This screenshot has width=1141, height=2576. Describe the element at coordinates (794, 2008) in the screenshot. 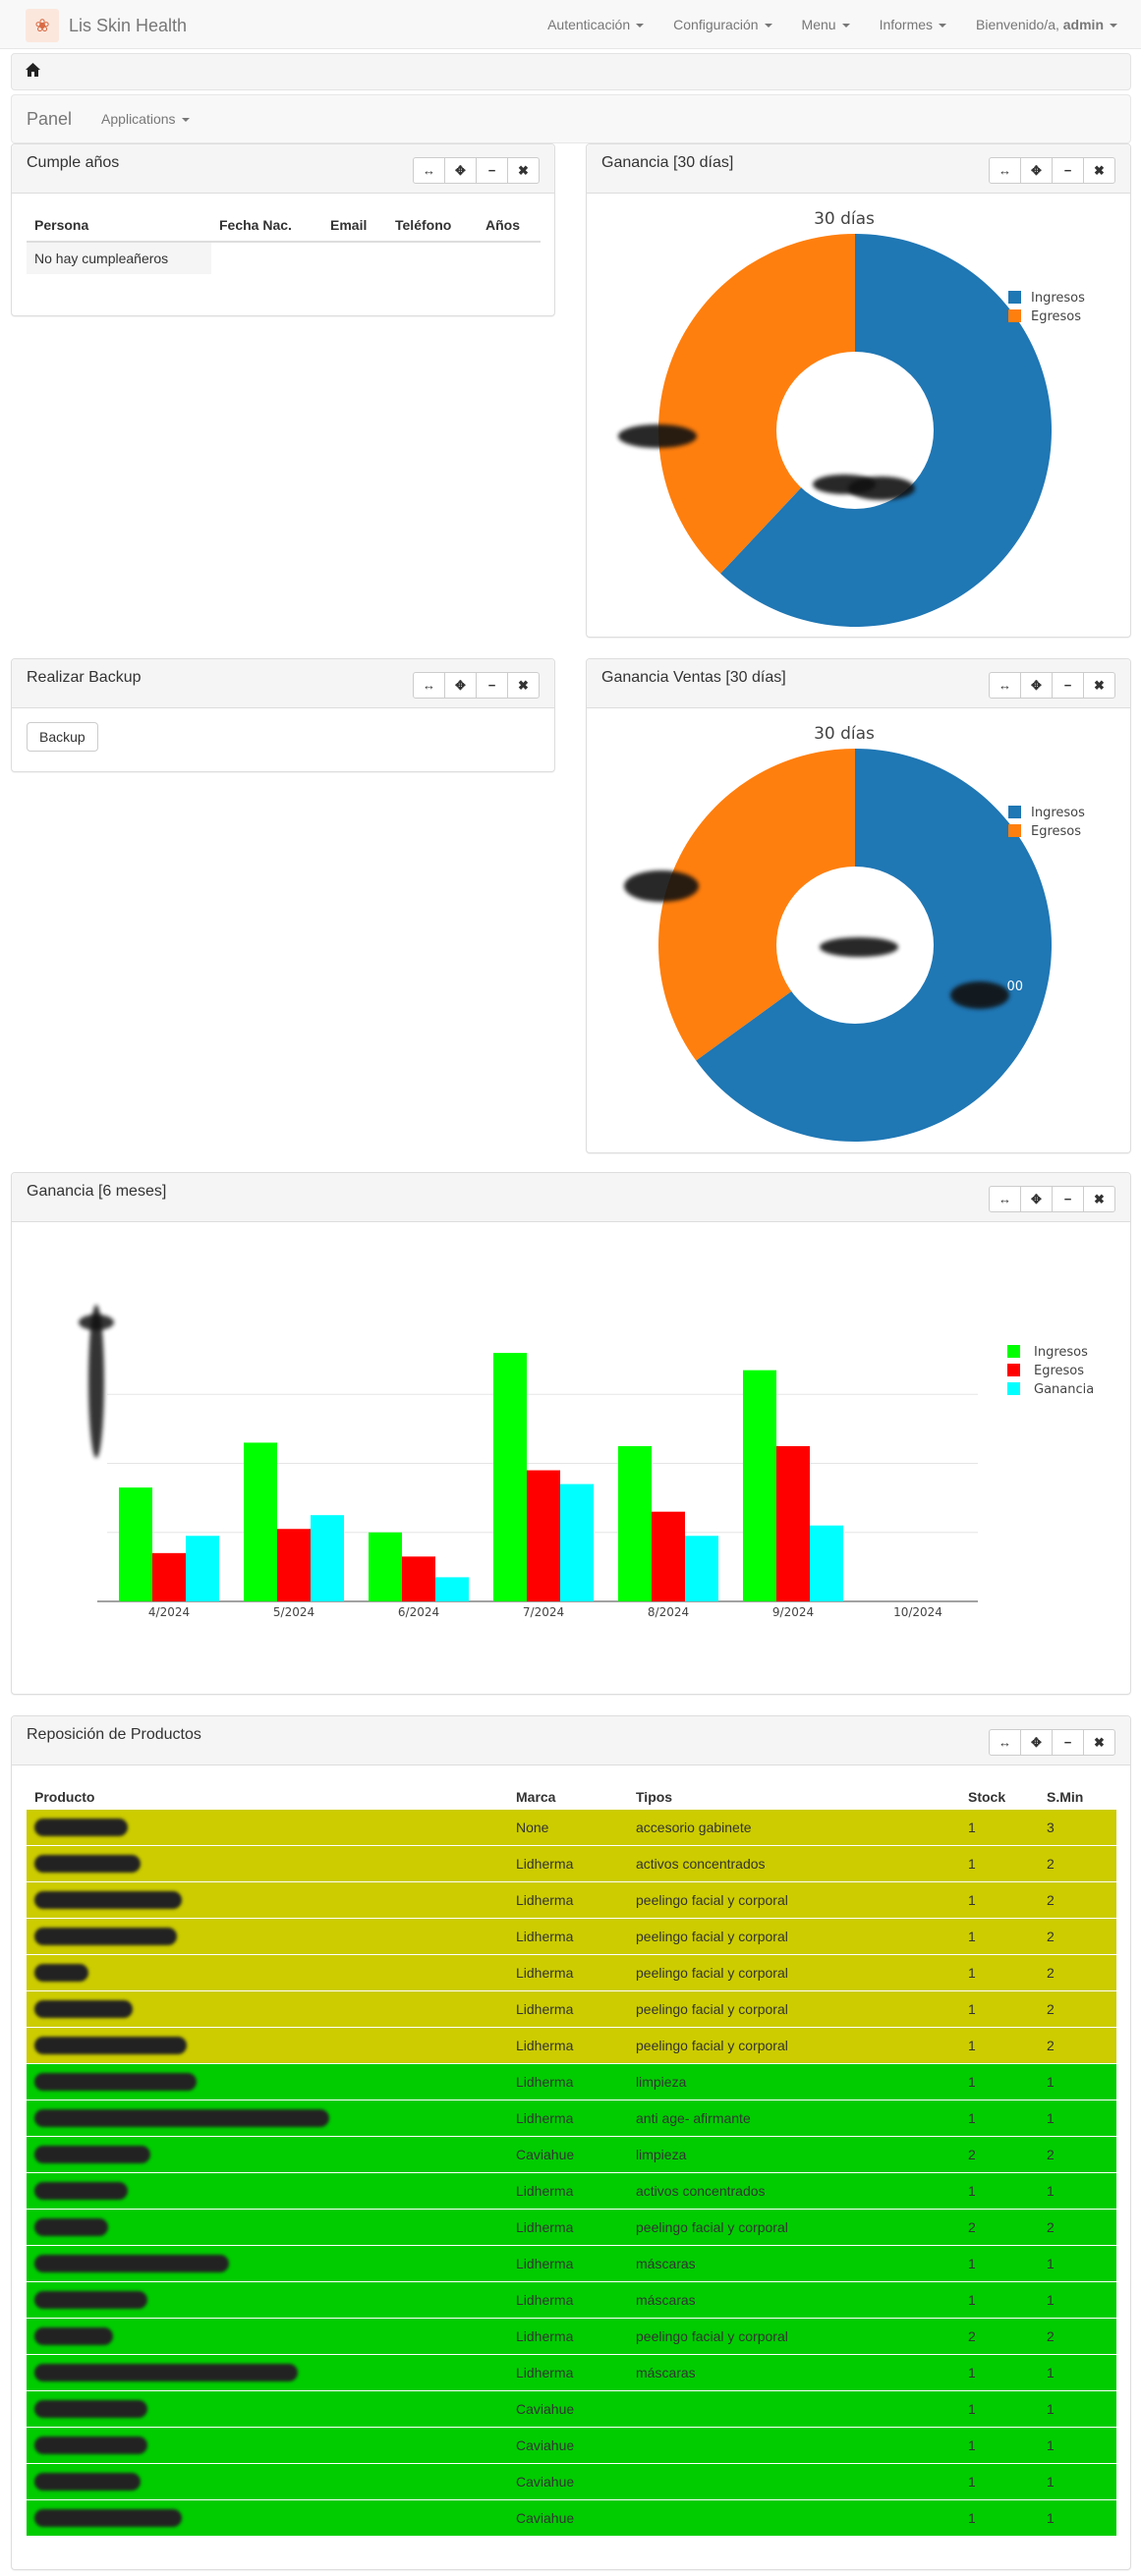

I see `type-cell: peelingo facial y corporal` at that location.